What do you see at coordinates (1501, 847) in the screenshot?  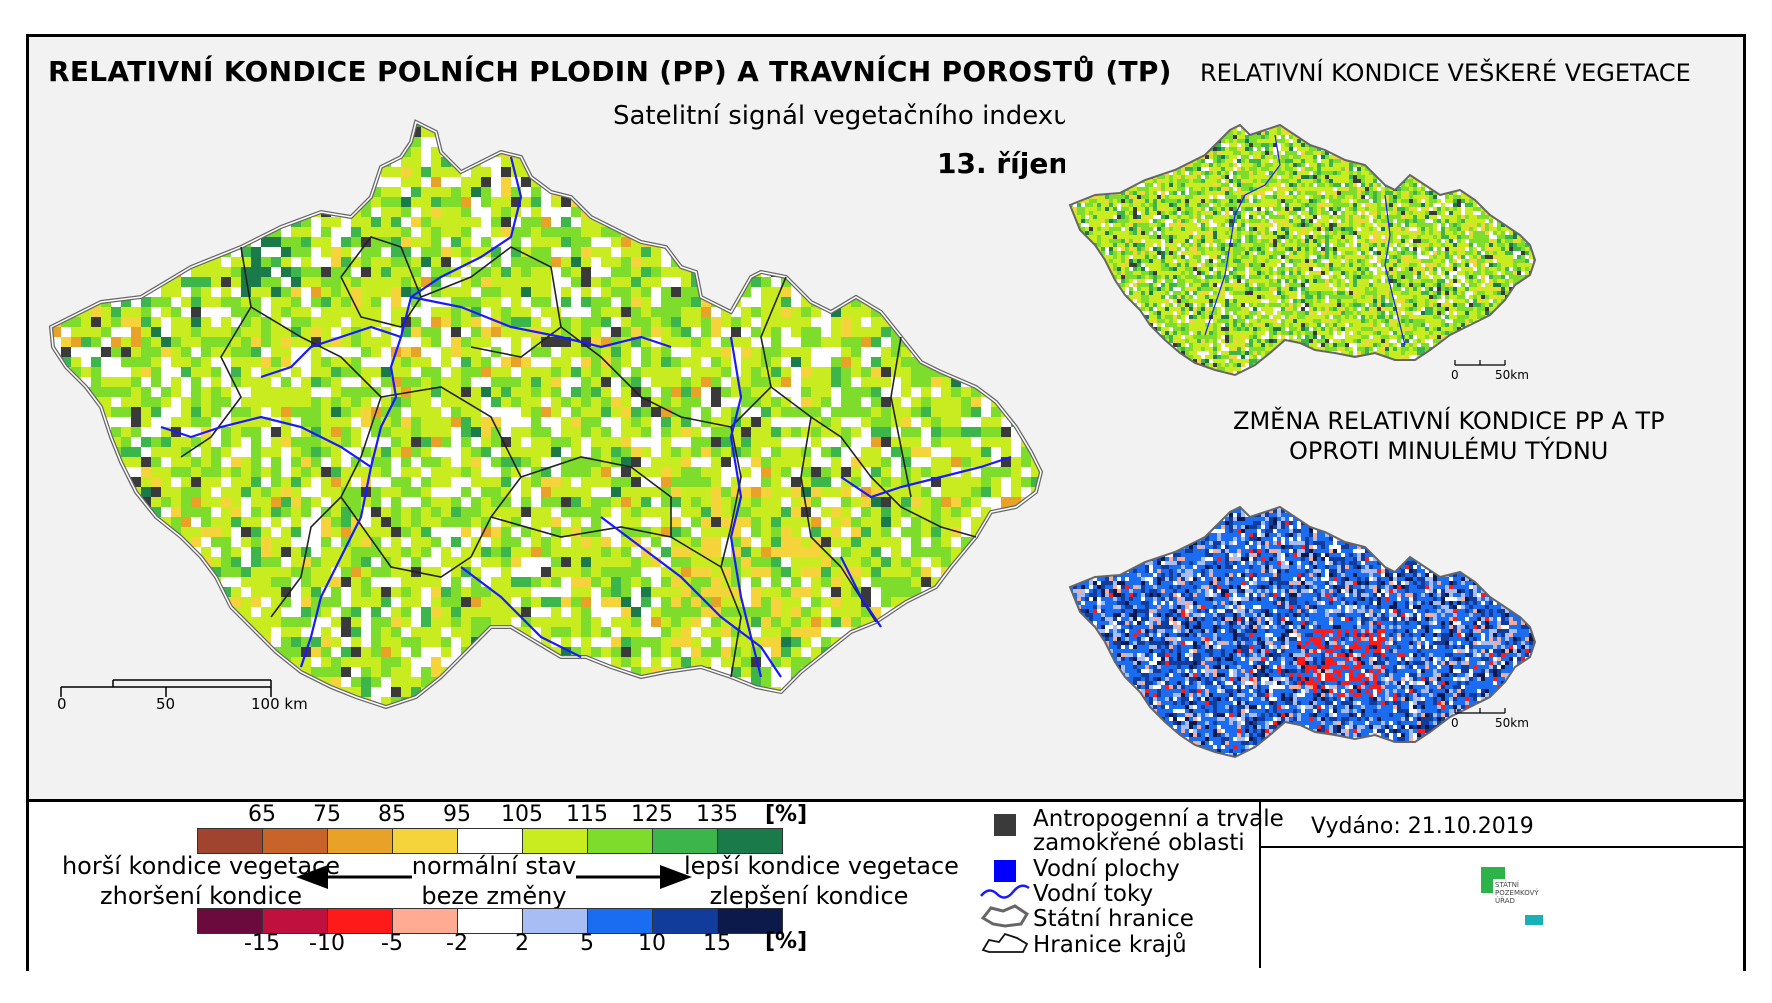 I see `legend-divider-h` at bounding box center [1501, 847].